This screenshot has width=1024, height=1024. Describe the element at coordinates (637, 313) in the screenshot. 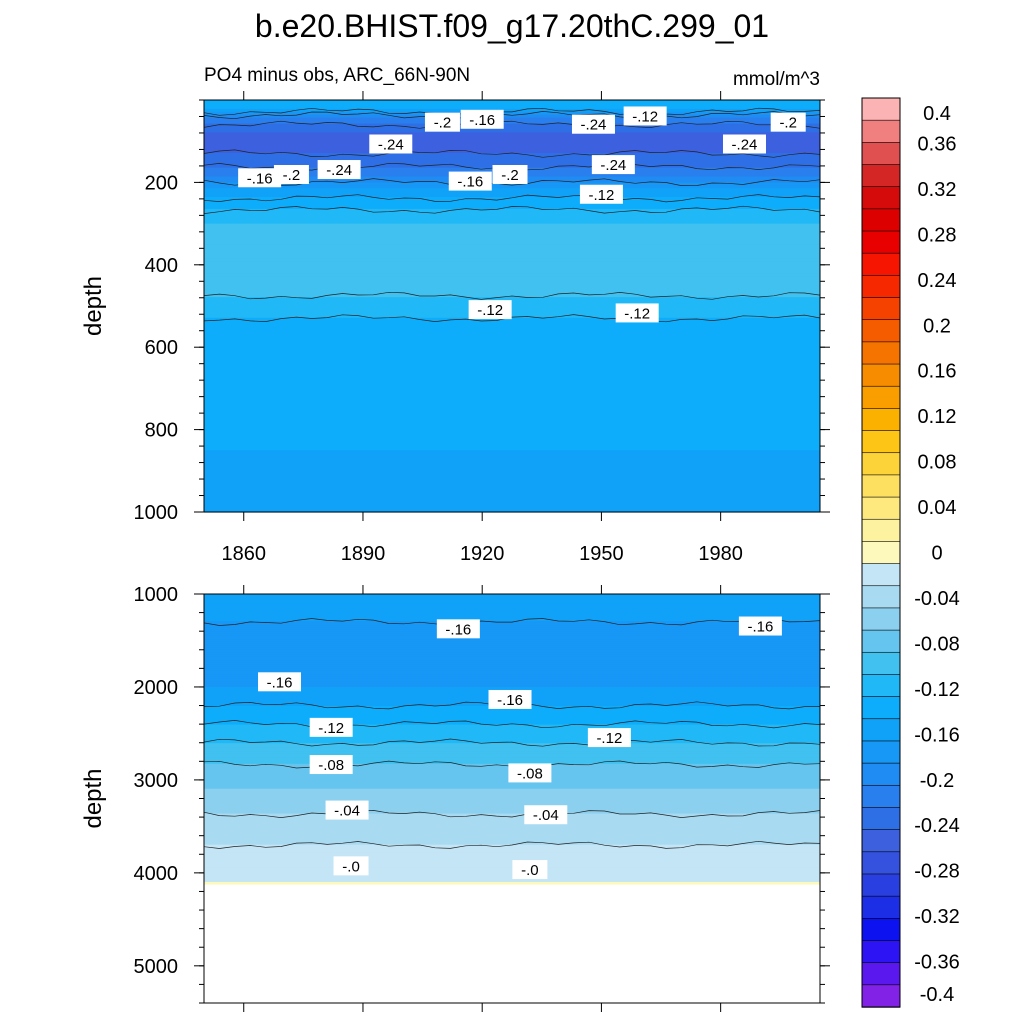

I see `contour-label-text: -.12` at that location.